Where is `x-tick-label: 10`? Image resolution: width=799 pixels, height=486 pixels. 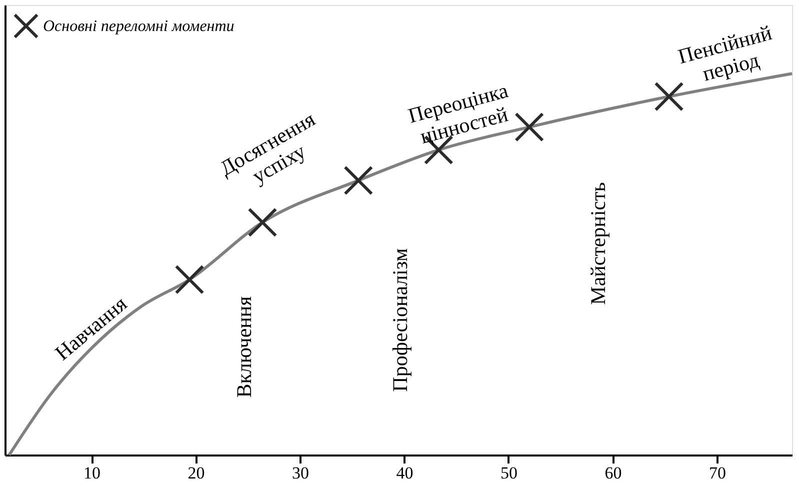
x-tick-label: 10 is located at coordinates (92, 473).